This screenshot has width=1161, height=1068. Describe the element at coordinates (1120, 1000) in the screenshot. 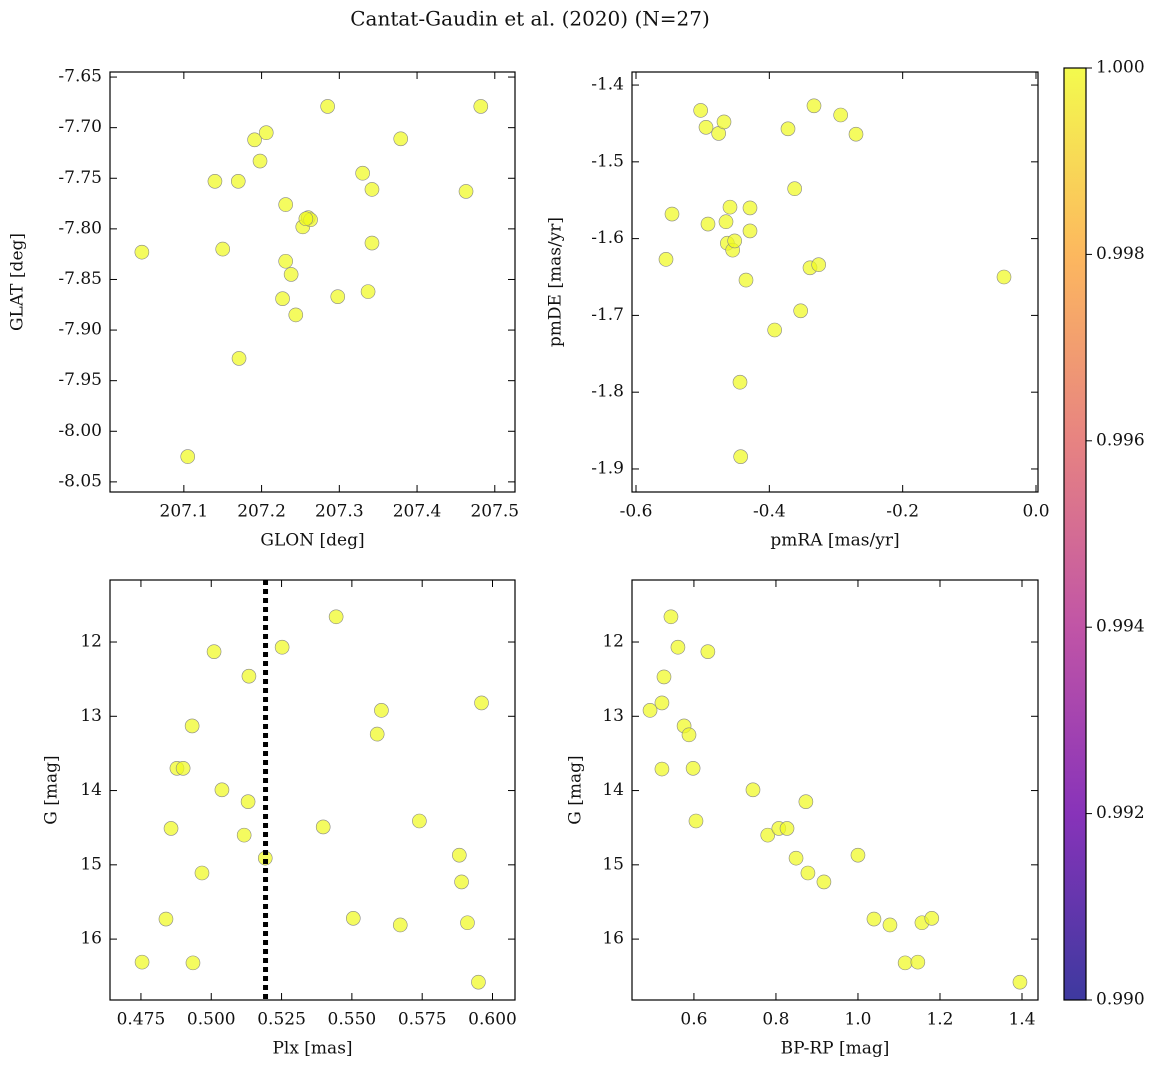

I see `colorbar-tick-label: 0.990` at that location.